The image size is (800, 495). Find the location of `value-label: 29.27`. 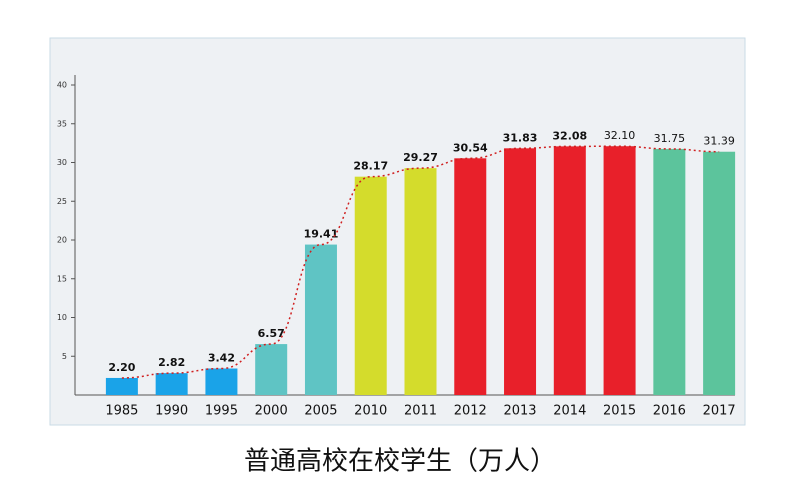

value-label: 29.27 is located at coordinates (420, 157).